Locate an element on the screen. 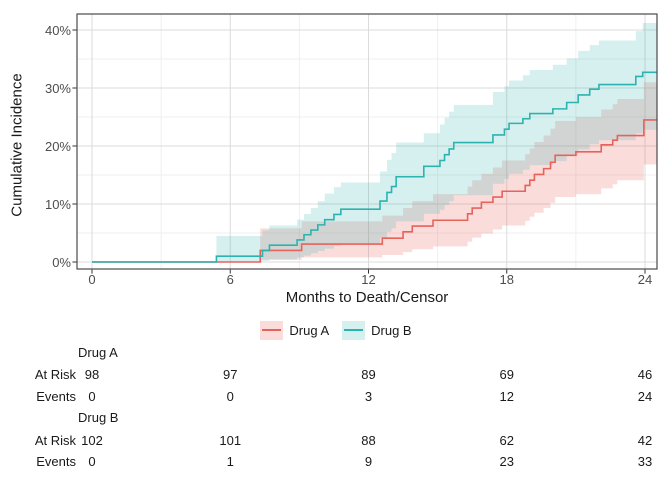 The width and height of the screenshot is (672, 480). risk-table-value: 62 is located at coordinates (506, 440).